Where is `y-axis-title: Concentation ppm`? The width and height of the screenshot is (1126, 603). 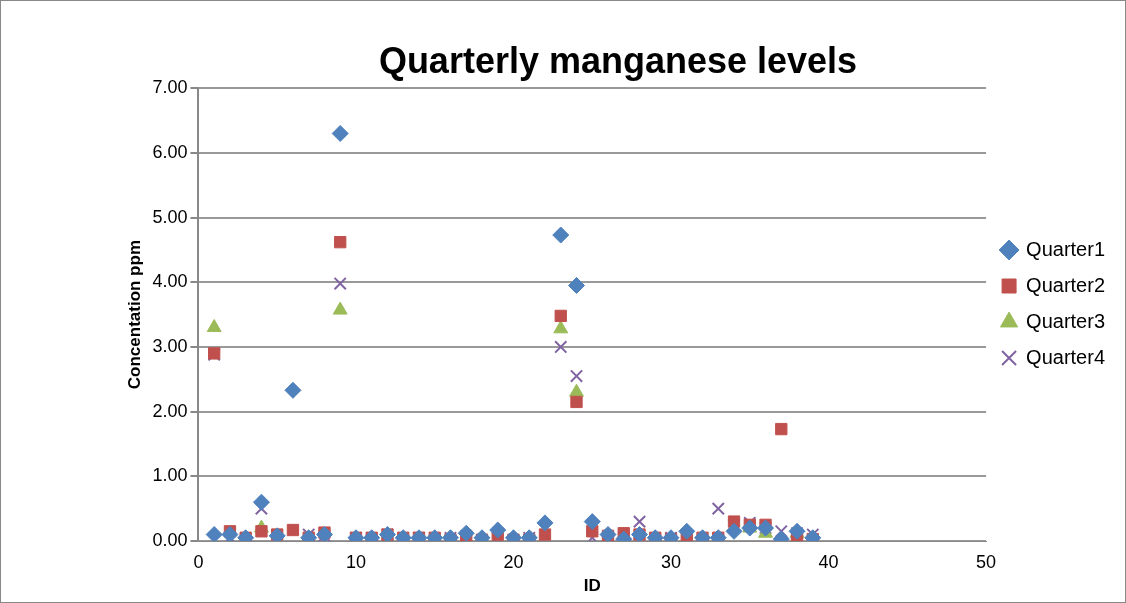 y-axis-title: Concentation ppm is located at coordinates (134, 314).